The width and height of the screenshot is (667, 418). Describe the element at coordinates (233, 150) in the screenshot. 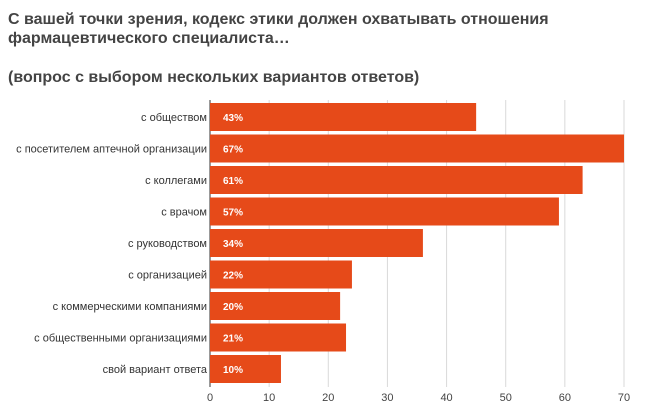

I see `bar-value-label: 67%` at that location.